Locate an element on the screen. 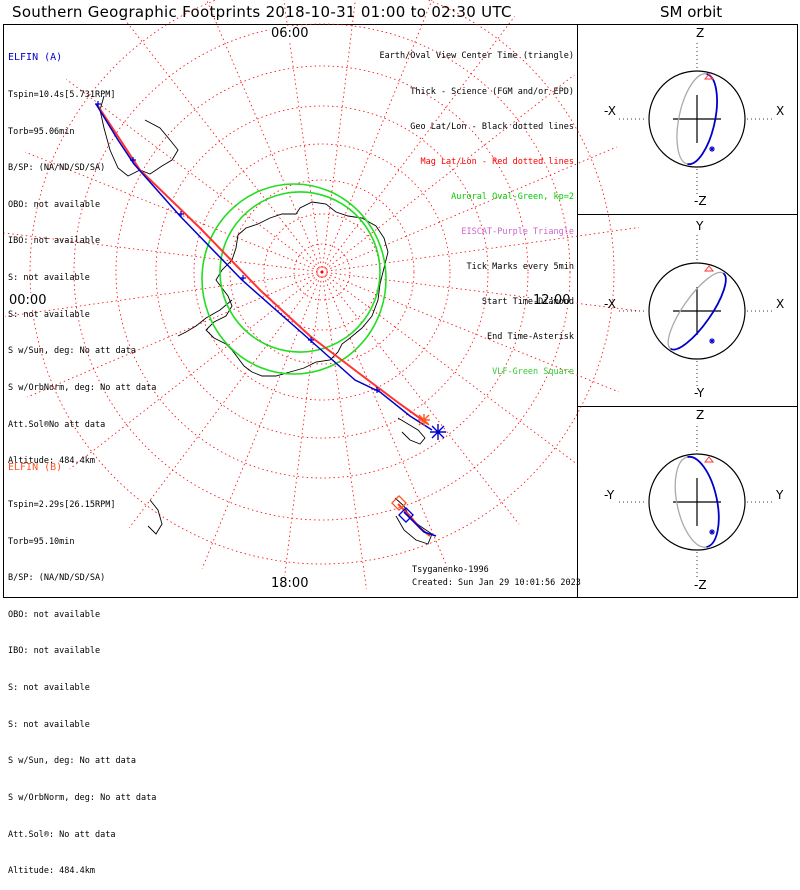 This screenshot has height=890, width=800. sm-panel-3-right: Y is located at coordinates (780, 495).